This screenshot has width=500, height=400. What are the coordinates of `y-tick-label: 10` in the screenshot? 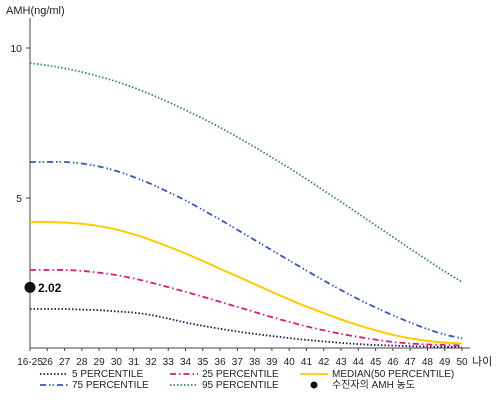 It's located at (16, 49).